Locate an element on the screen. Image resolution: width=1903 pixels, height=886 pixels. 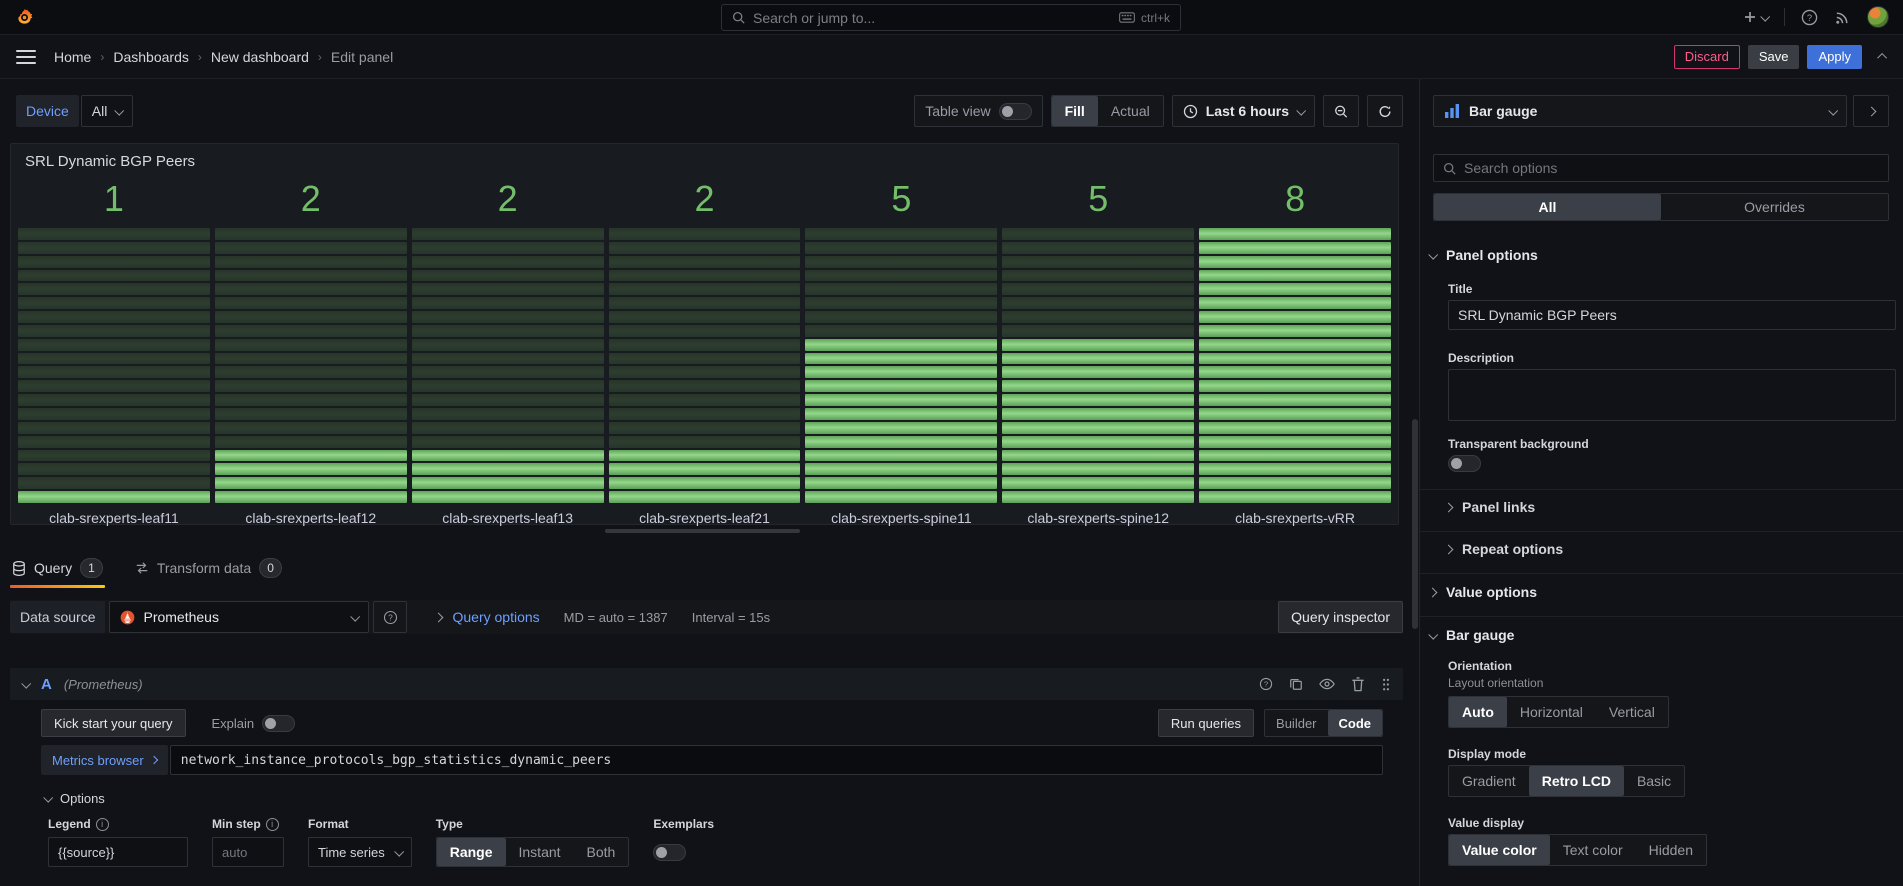
query-options-collapse: Options is located at coordinates (74, 798).